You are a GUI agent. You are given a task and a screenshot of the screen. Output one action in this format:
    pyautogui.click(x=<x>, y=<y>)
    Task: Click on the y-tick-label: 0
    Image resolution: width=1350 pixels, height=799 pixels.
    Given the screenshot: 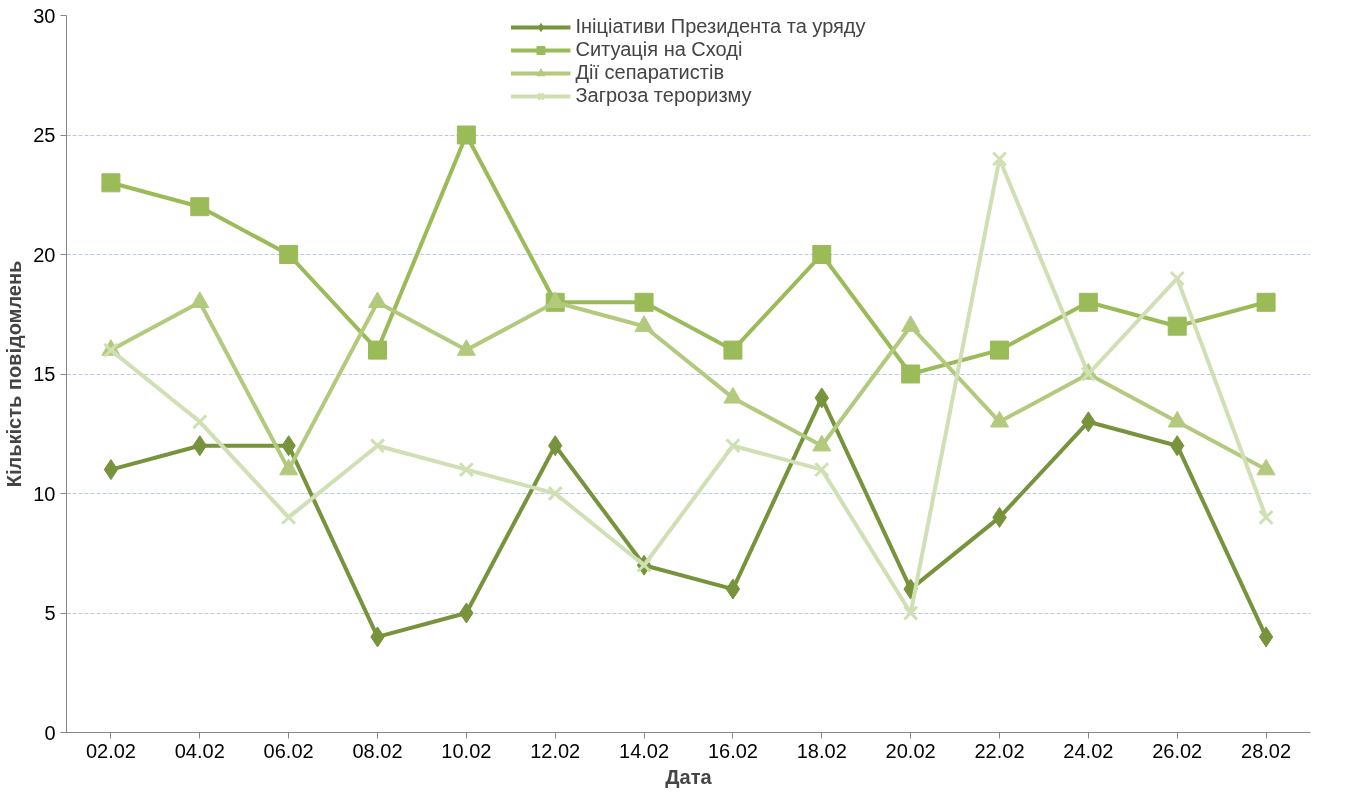 What is the action you would take?
    pyautogui.click(x=50, y=732)
    